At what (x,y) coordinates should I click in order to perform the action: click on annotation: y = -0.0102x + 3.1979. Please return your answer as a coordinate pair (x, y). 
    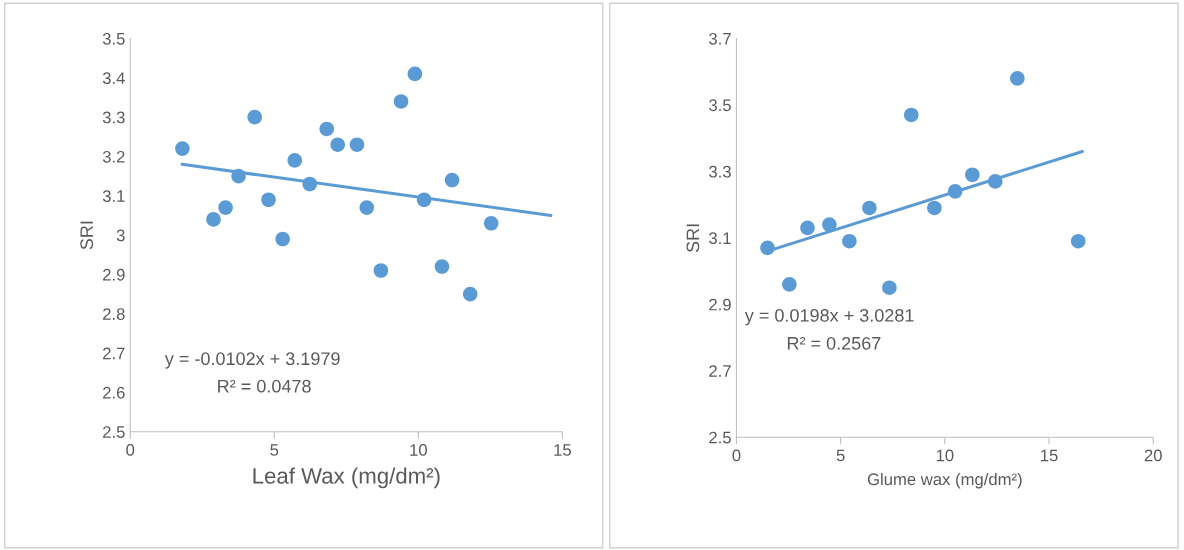
    Looking at the image, I should click on (252, 360).